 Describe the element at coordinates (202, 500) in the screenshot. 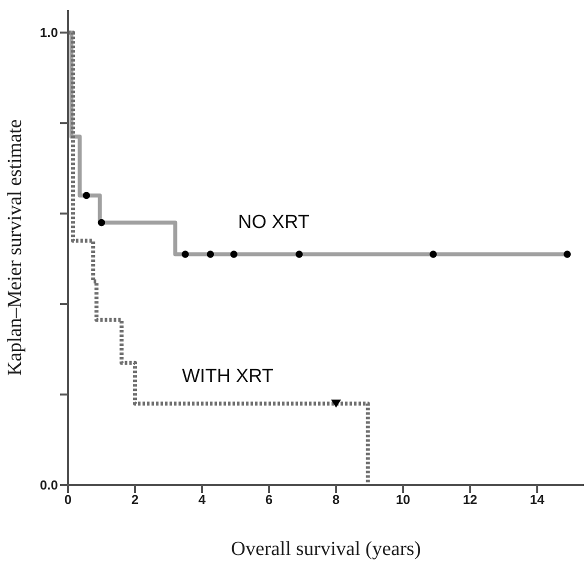

I see `x-tick-label: 4` at that location.